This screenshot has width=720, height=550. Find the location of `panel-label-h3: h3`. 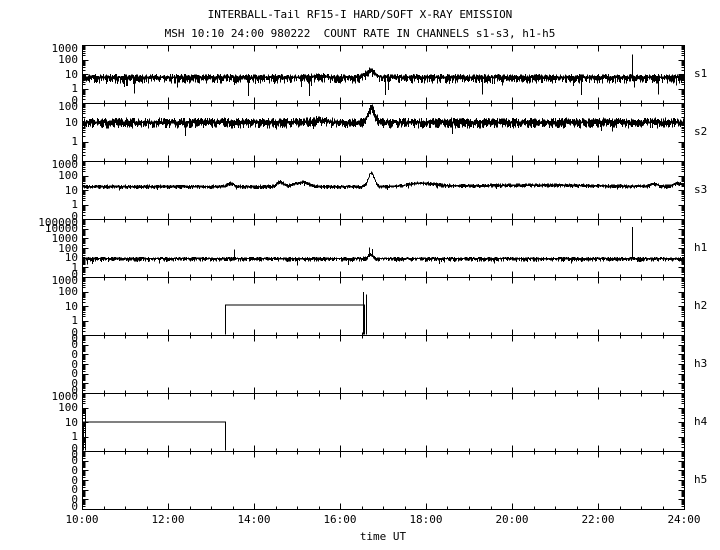

panel-label-h3: h3 is located at coordinates (701, 363).